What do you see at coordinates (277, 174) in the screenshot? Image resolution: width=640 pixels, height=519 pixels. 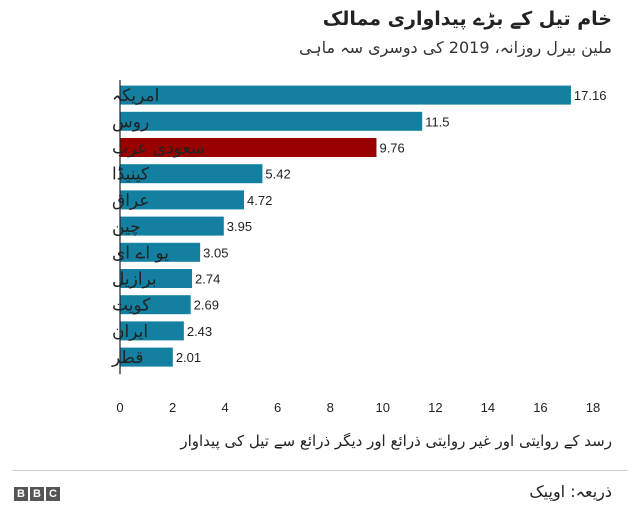 I see `value-label: 5.42` at bounding box center [277, 174].